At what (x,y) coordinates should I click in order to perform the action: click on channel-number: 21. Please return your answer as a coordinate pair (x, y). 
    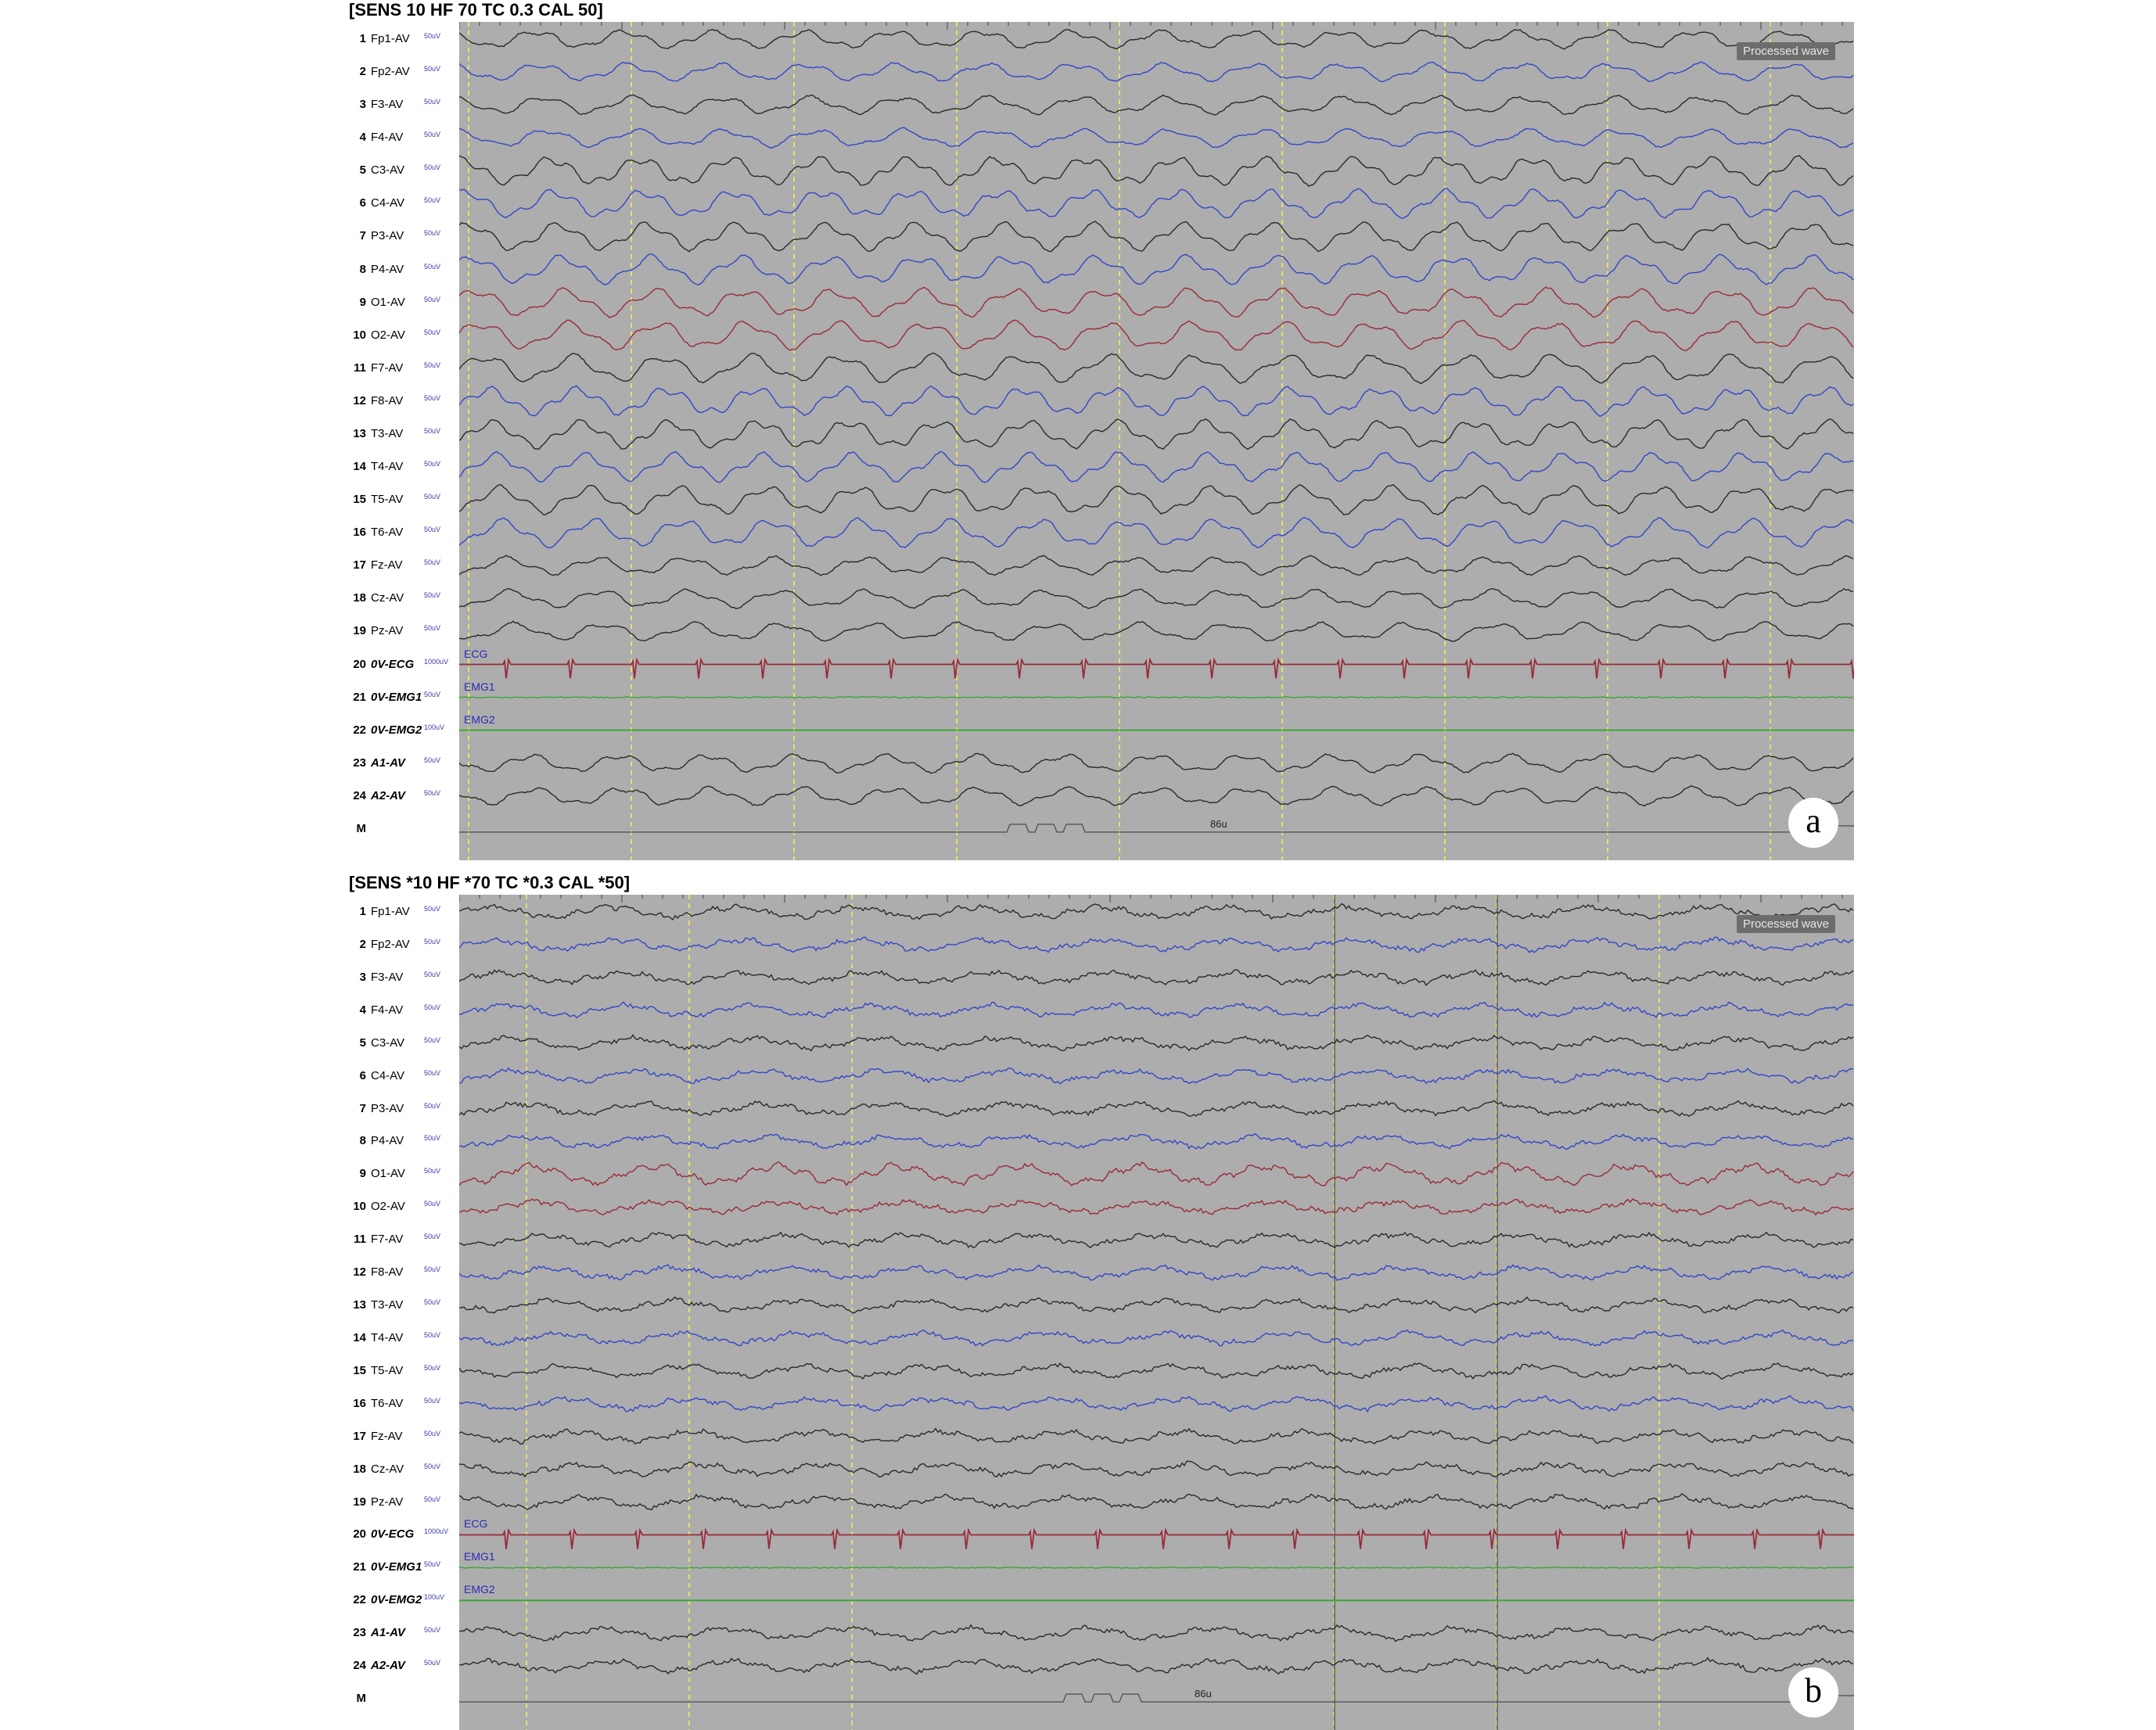
    Looking at the image, I should click on (359, 697).